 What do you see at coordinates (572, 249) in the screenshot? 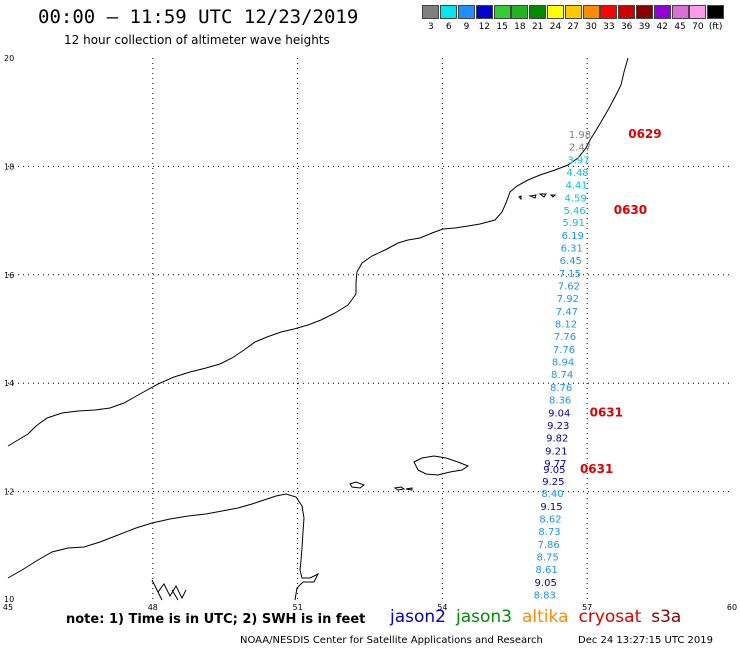
I see `wave-height-value: 6.31` at bounding box center [572, 249].